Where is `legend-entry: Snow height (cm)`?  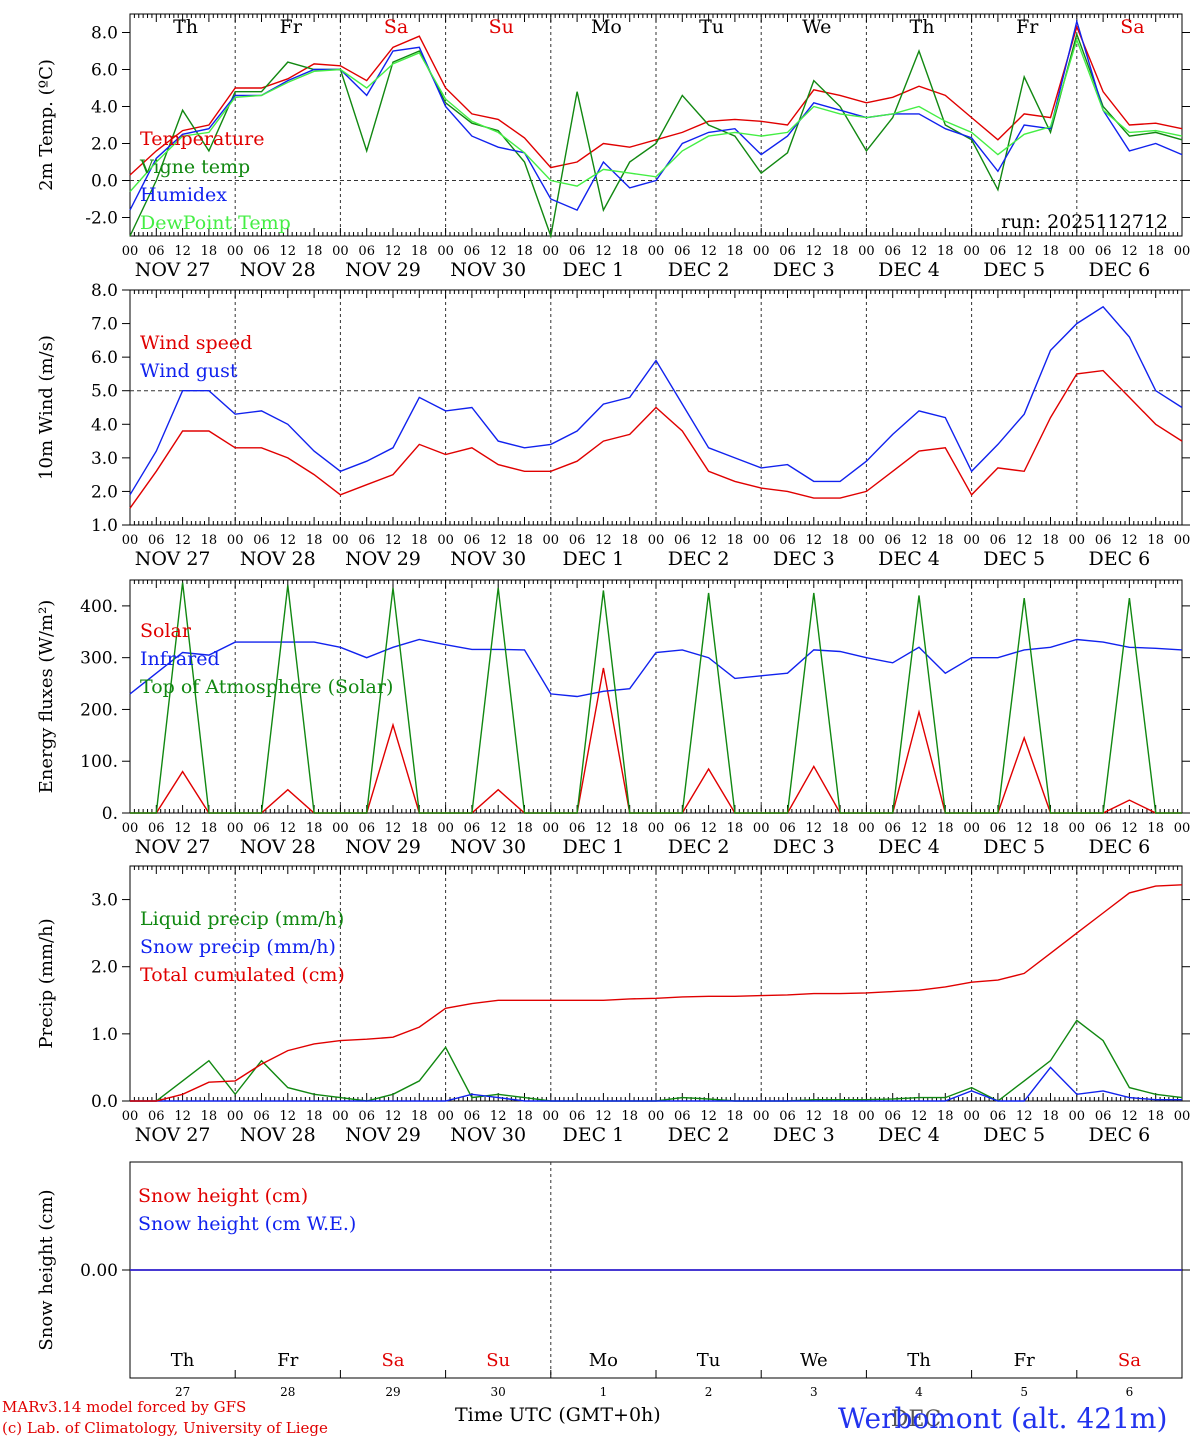 legend-entry: Snow height (cm) is located at coordinates (223, 1196).